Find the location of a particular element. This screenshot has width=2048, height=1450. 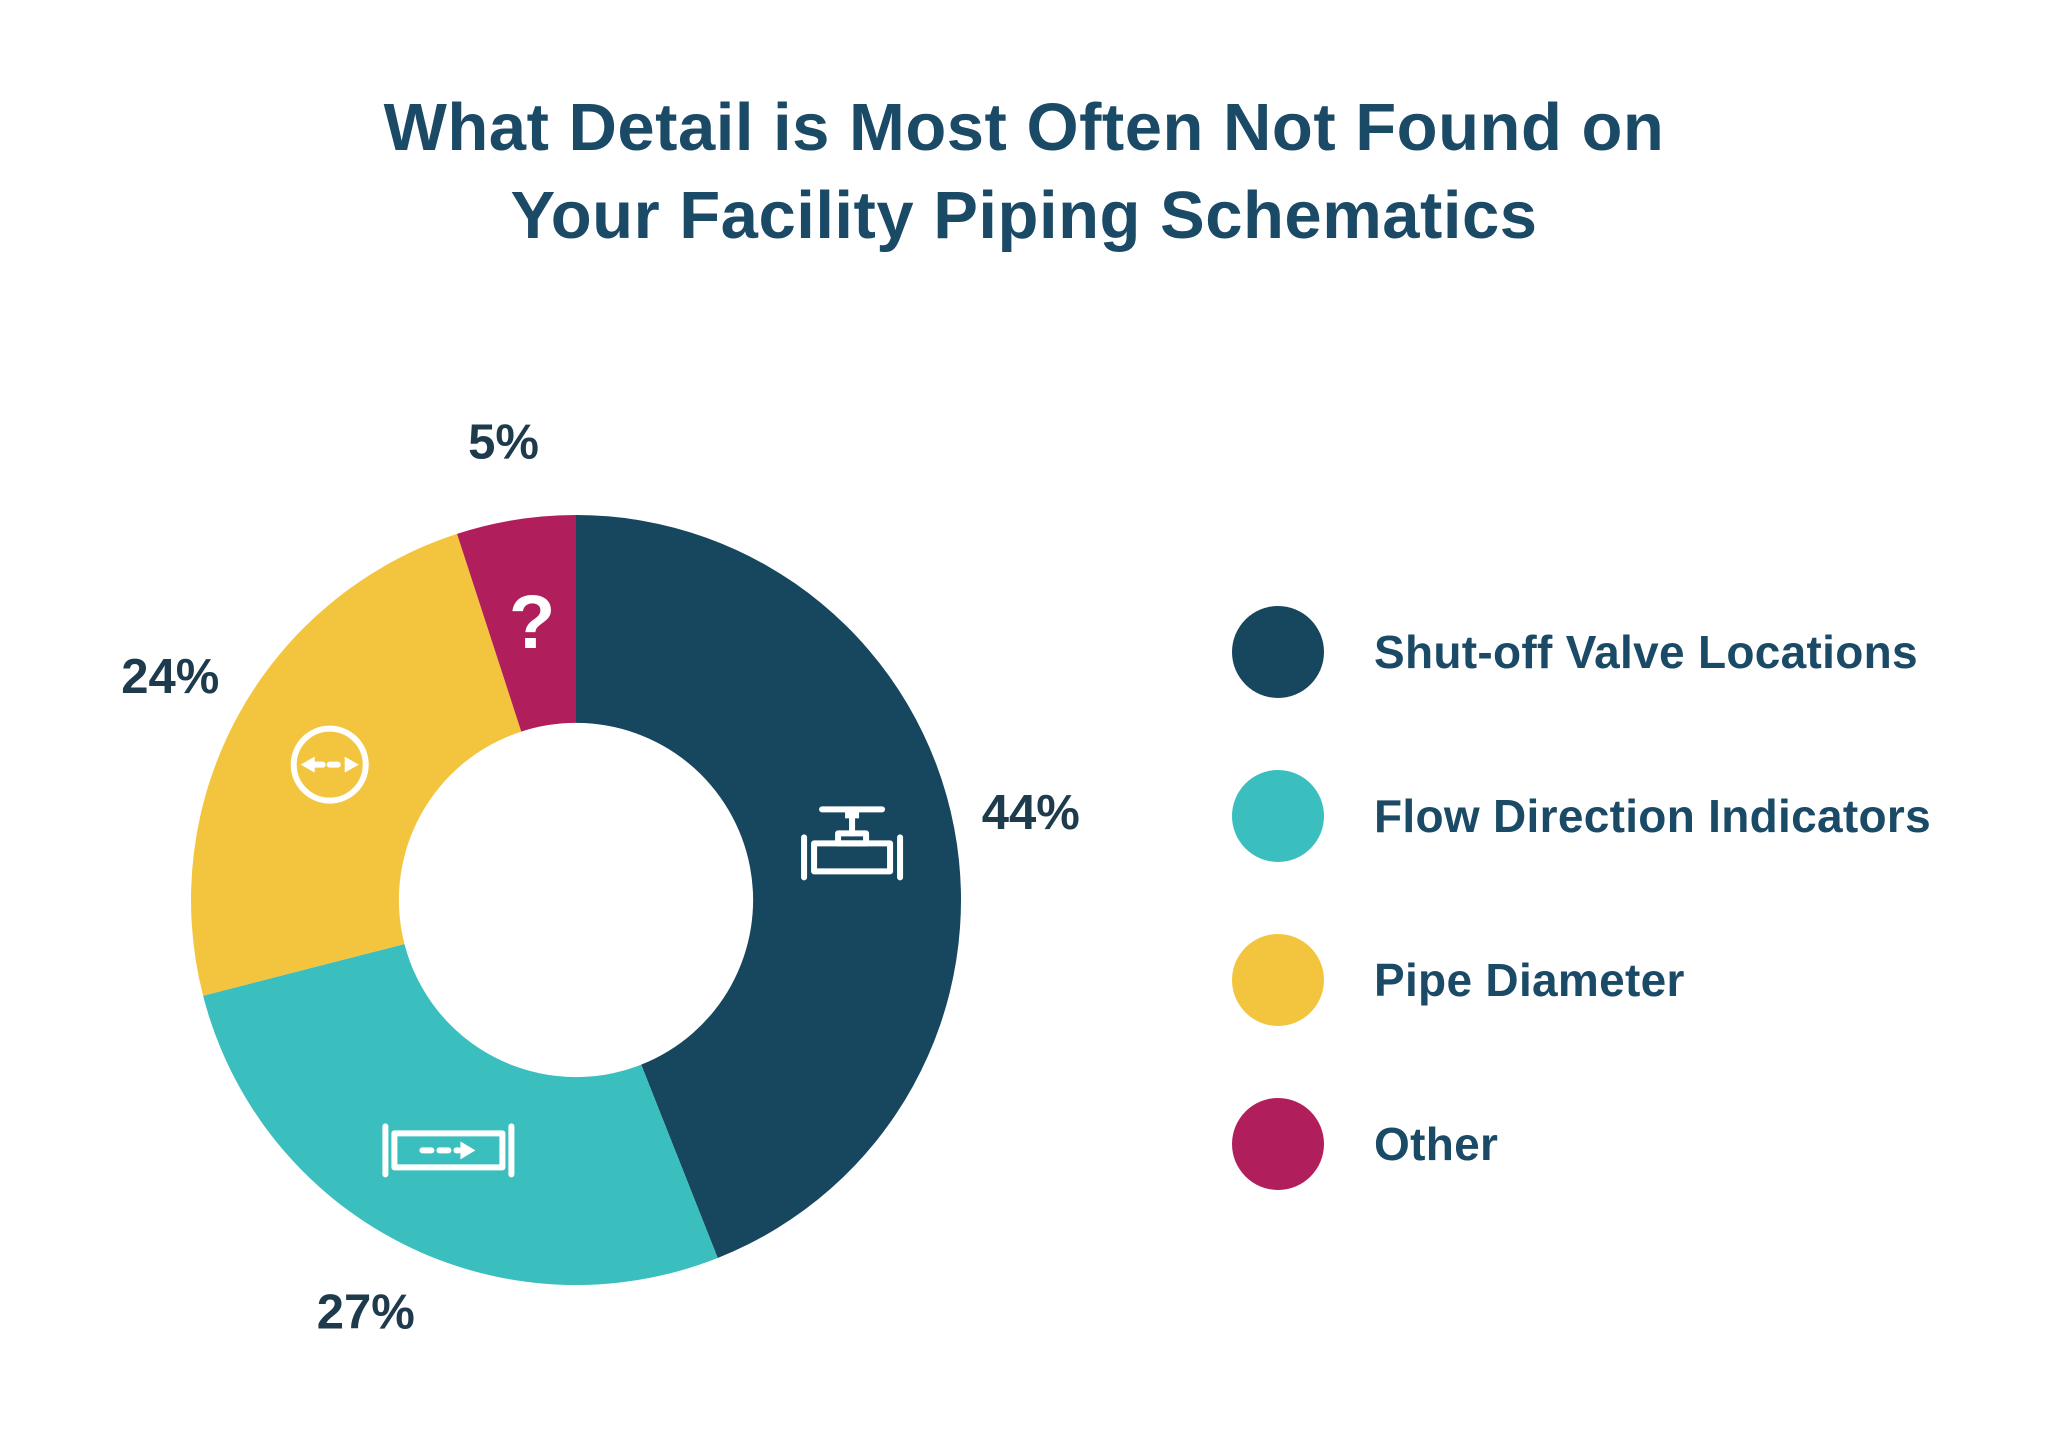

legend-label-1: Flow Direction Indicators is located at coordinates (1653, 816).